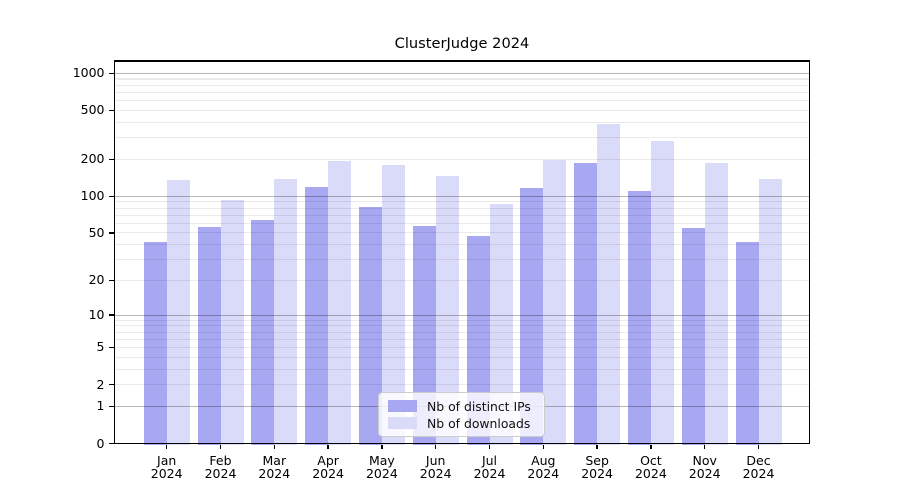 The image size is (900, 500). What do you see at coordinates (447, 310) in the screenshot?
I see `bar-downloads-jun` at bounding box center [447, 310].